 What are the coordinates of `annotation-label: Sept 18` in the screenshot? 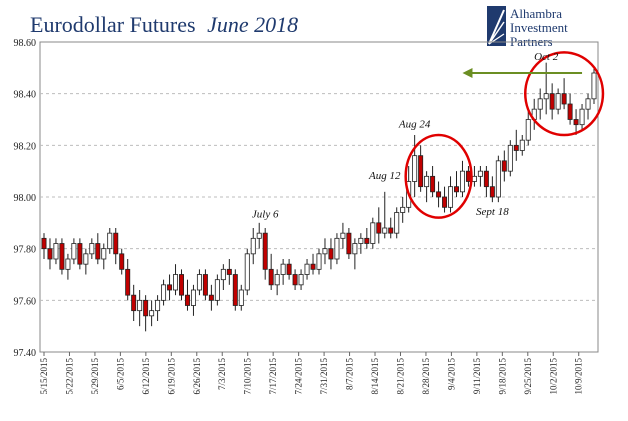 It's located at (492, 212).